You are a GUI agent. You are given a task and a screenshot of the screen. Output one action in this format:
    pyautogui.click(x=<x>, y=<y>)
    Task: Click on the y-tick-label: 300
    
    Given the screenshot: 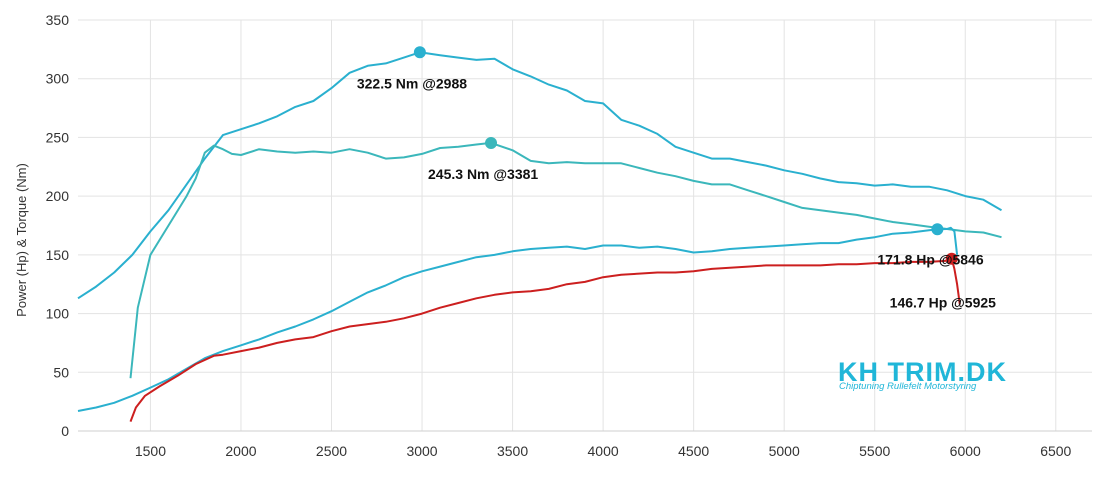 What is the action you would take?
    pyautogui.click(x=58, y=79)
    